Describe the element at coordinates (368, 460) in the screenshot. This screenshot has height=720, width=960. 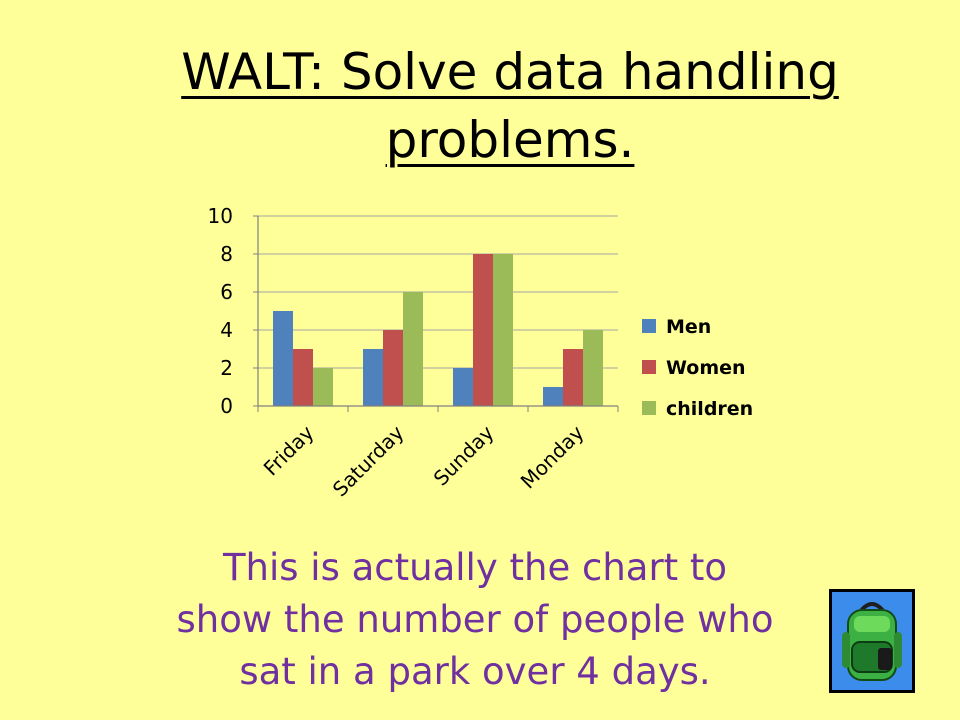
I see `x-tick-label: Saturday` at that location.